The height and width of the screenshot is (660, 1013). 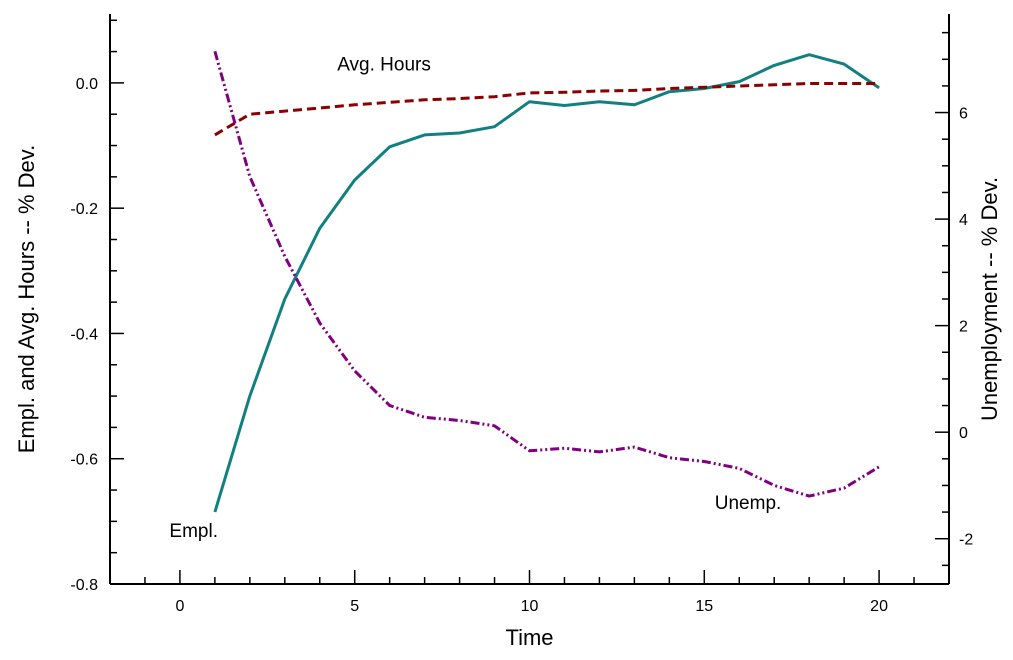 What do you see at coordinates (84, 334) in the screenshot?
I see `y-left-tick-label: -0.4` at bounding box center [84, 334].